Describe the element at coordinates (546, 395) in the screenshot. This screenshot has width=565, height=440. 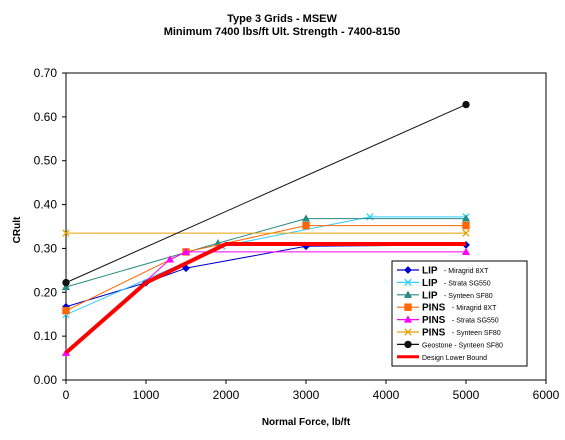
I see `x-tick-label: 6000` at that location.